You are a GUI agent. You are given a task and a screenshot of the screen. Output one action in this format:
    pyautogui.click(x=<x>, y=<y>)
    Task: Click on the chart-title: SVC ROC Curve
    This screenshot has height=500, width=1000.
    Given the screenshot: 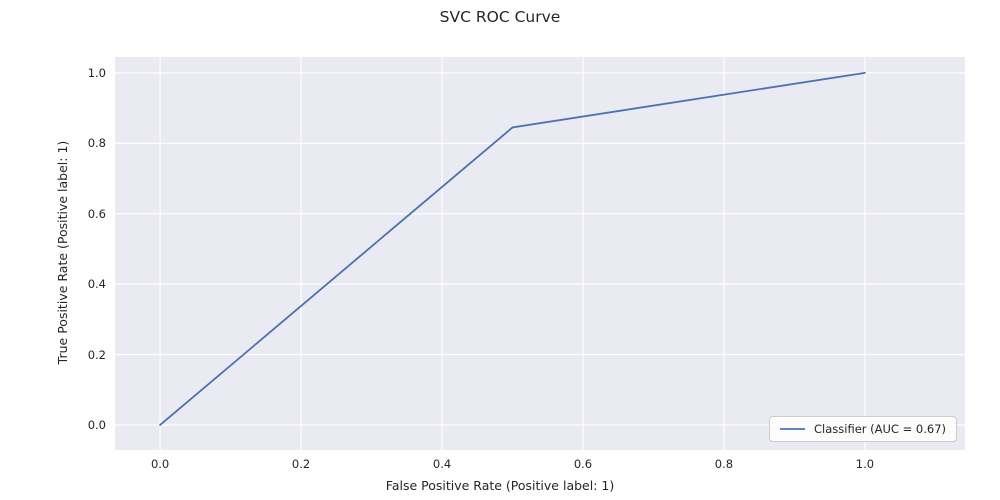 What is the action you would take?
    pyautogui.click(x=500, y=17)
    